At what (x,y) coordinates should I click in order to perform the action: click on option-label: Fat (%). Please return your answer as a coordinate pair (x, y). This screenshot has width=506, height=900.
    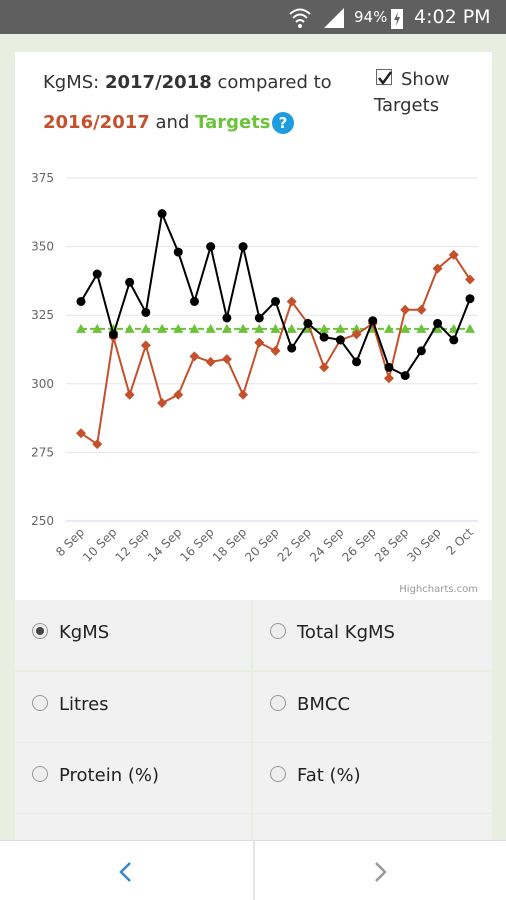
    Looking at the image, I should click on (329, 775).